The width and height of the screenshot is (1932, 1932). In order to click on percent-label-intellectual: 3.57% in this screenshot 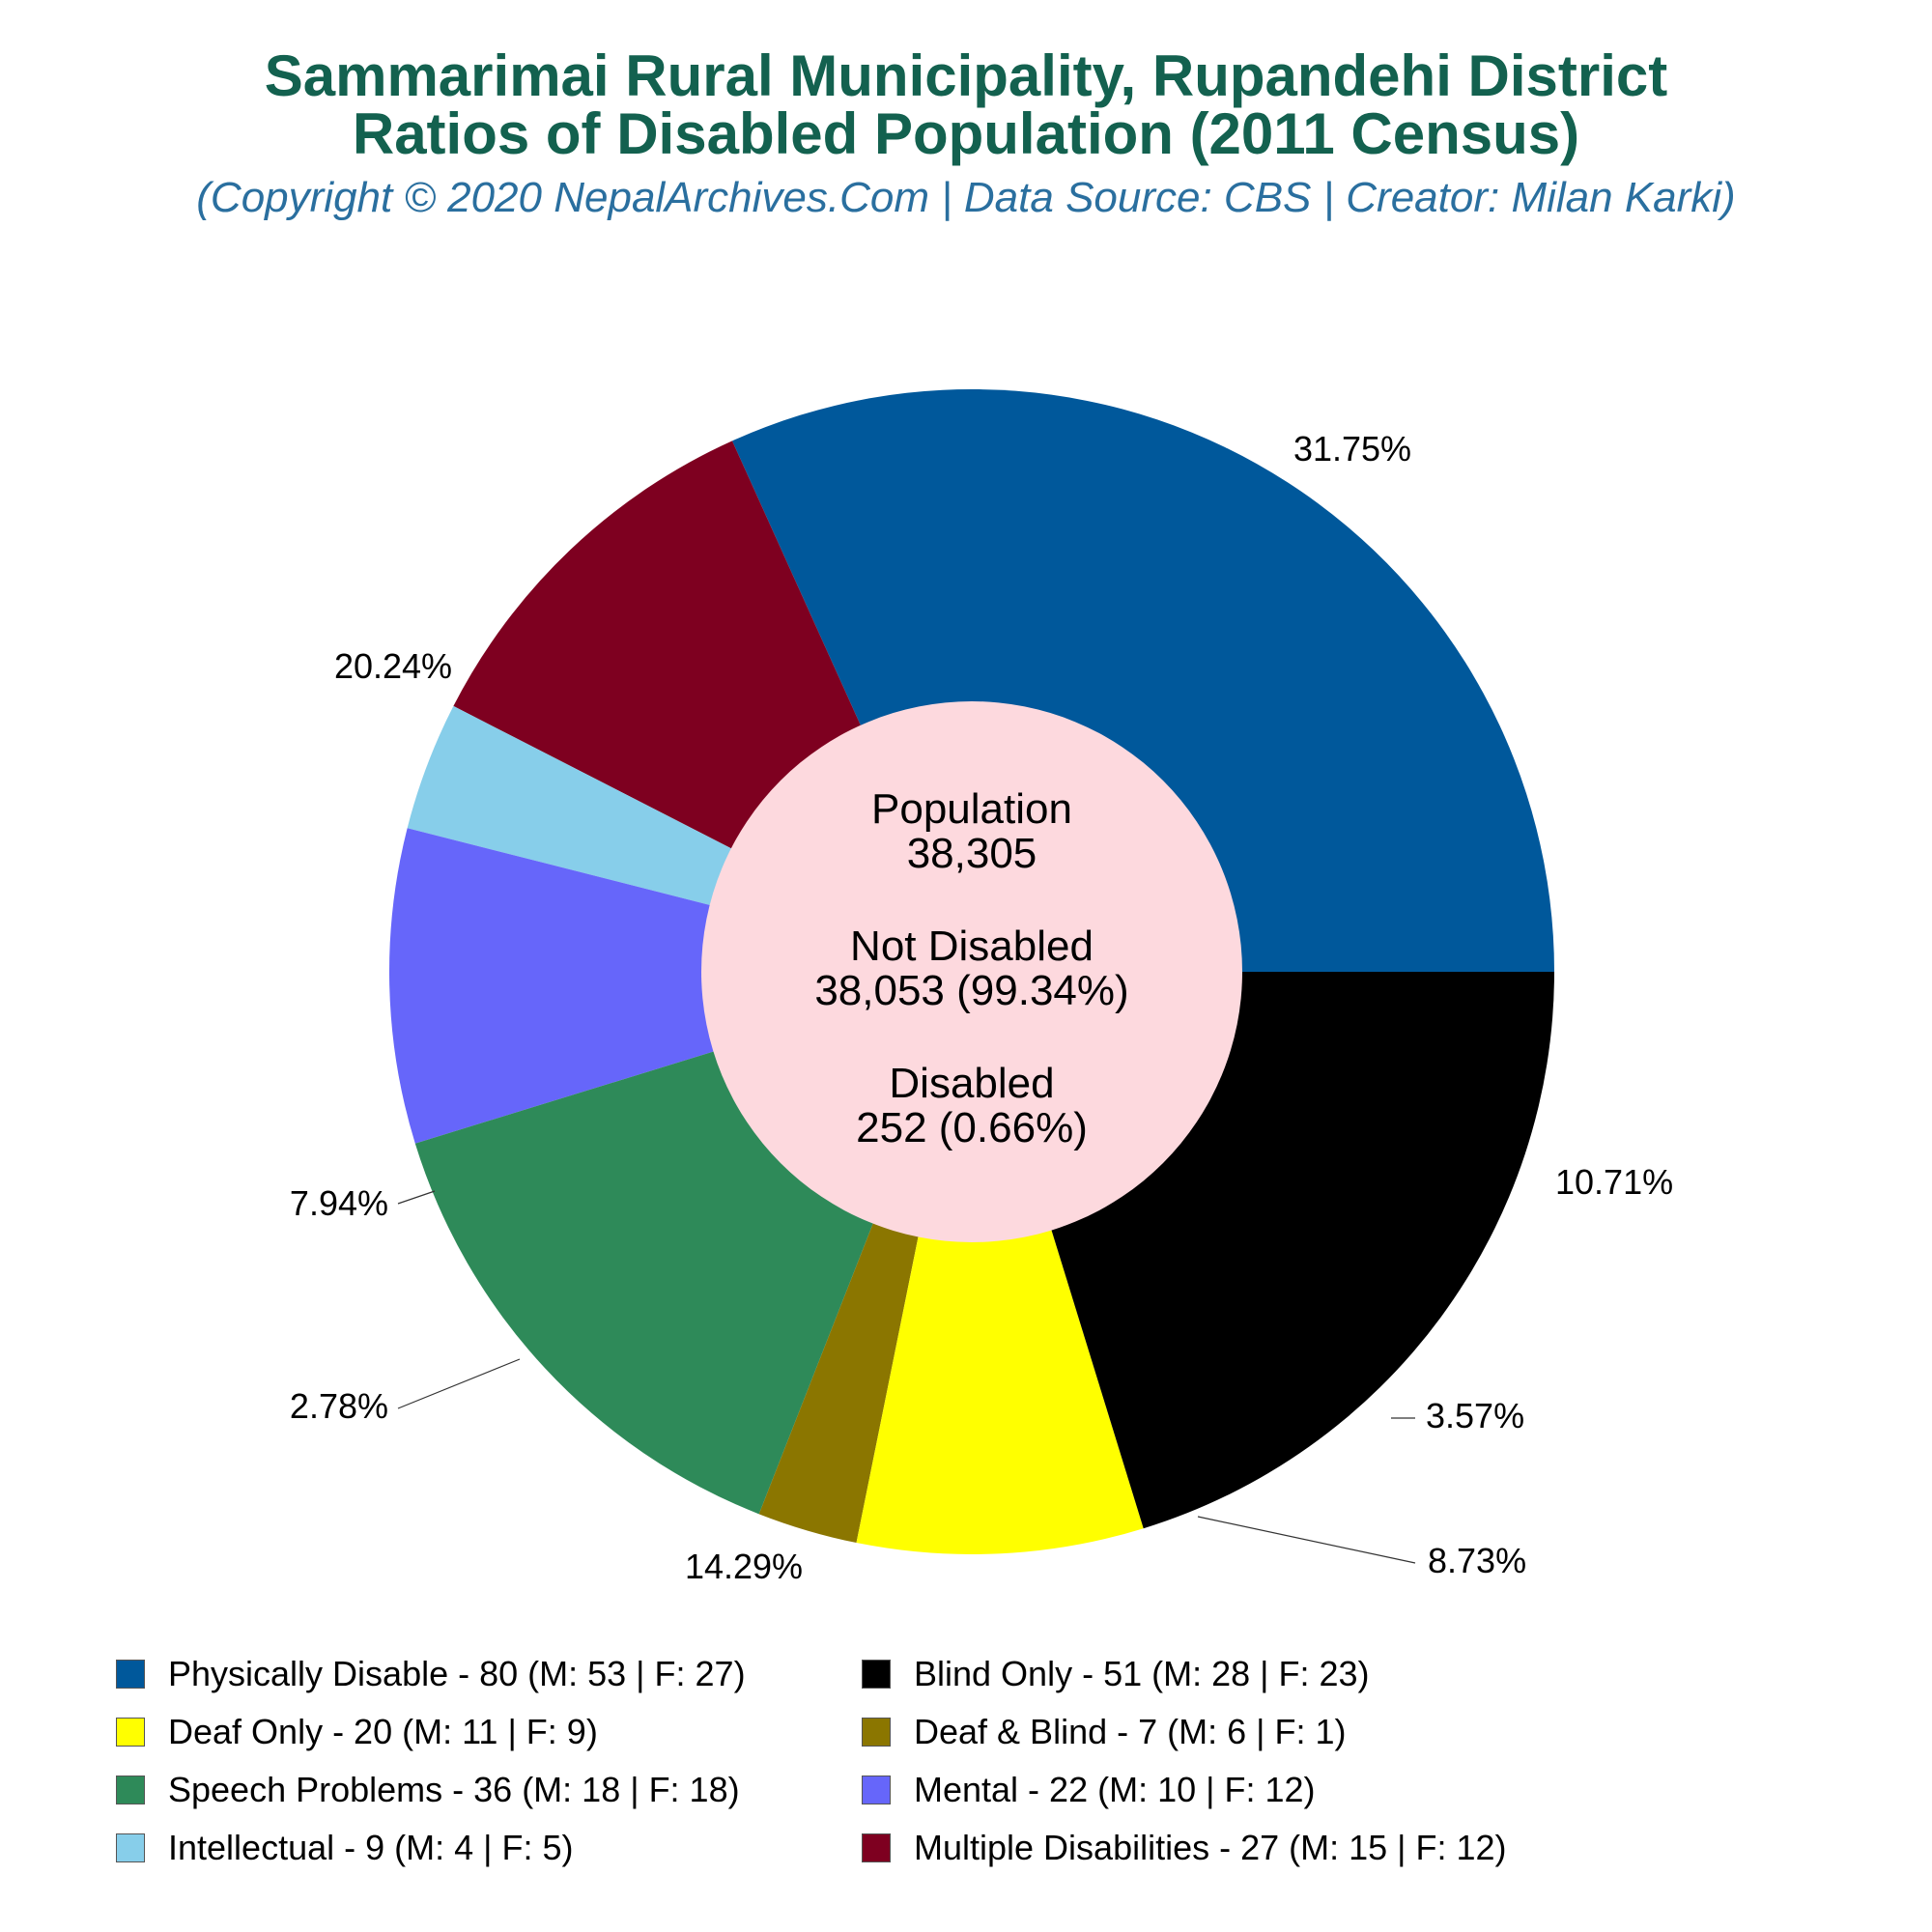, I will do `click(1475, 1415)`.